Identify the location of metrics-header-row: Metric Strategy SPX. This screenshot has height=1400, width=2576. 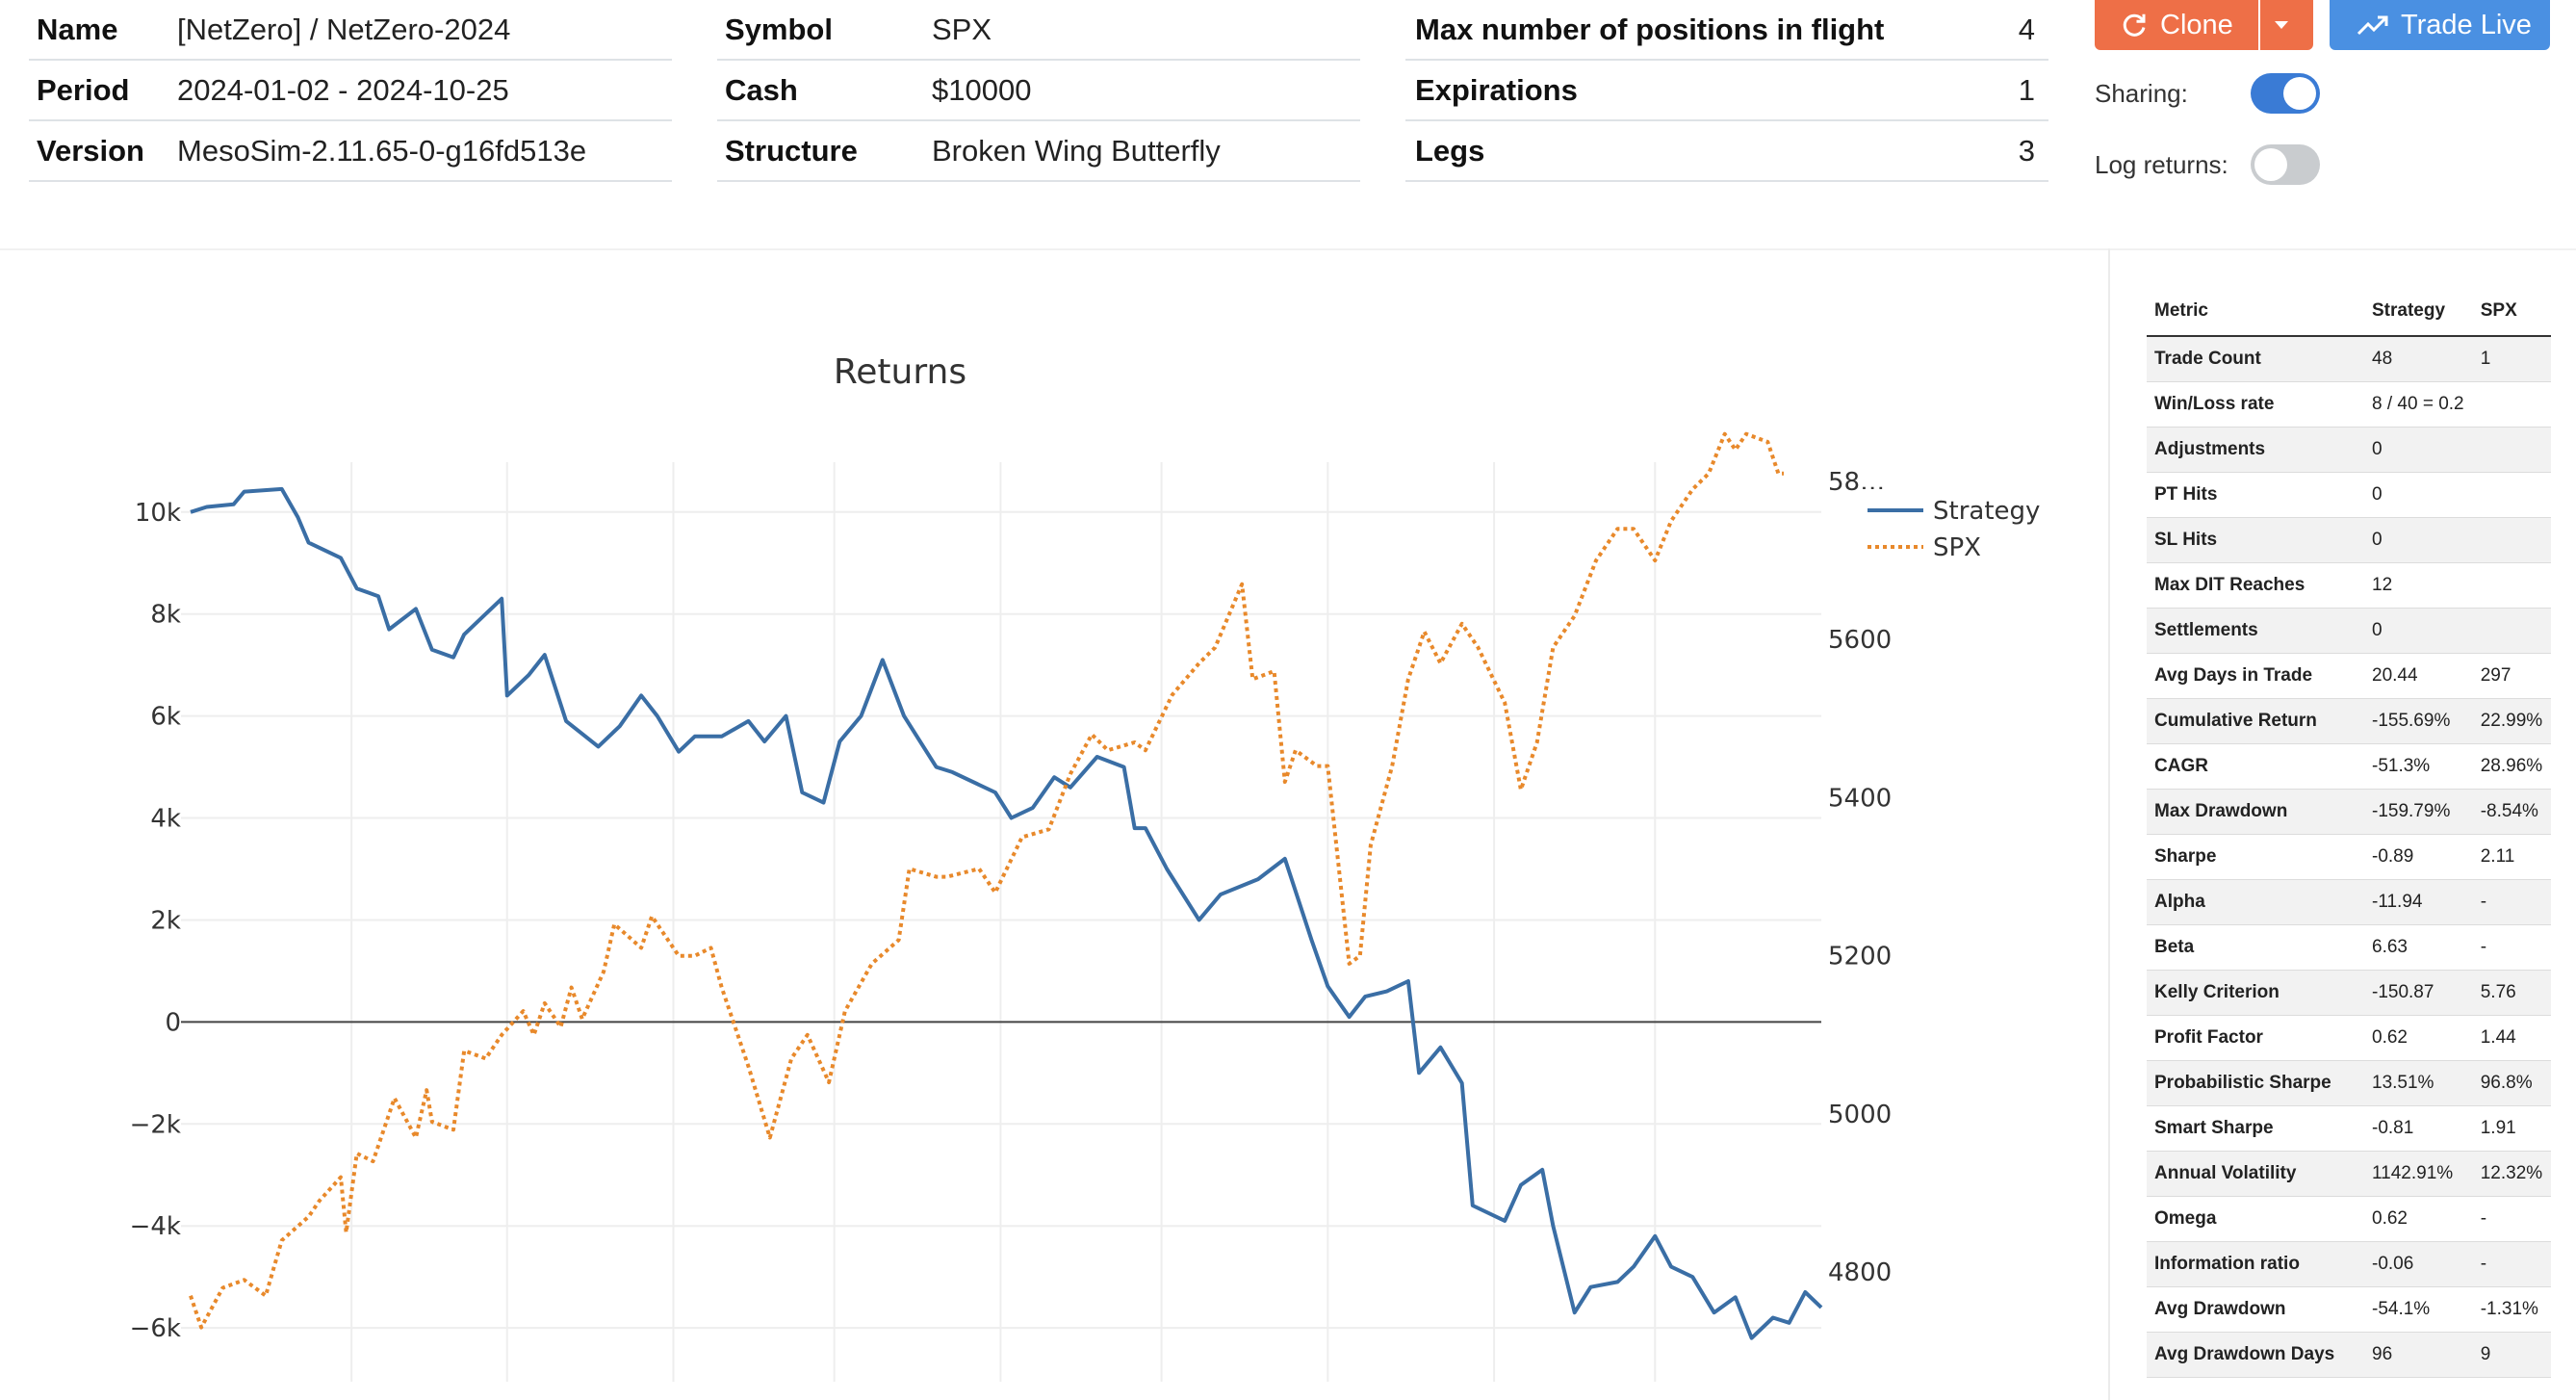
(2349, 312).